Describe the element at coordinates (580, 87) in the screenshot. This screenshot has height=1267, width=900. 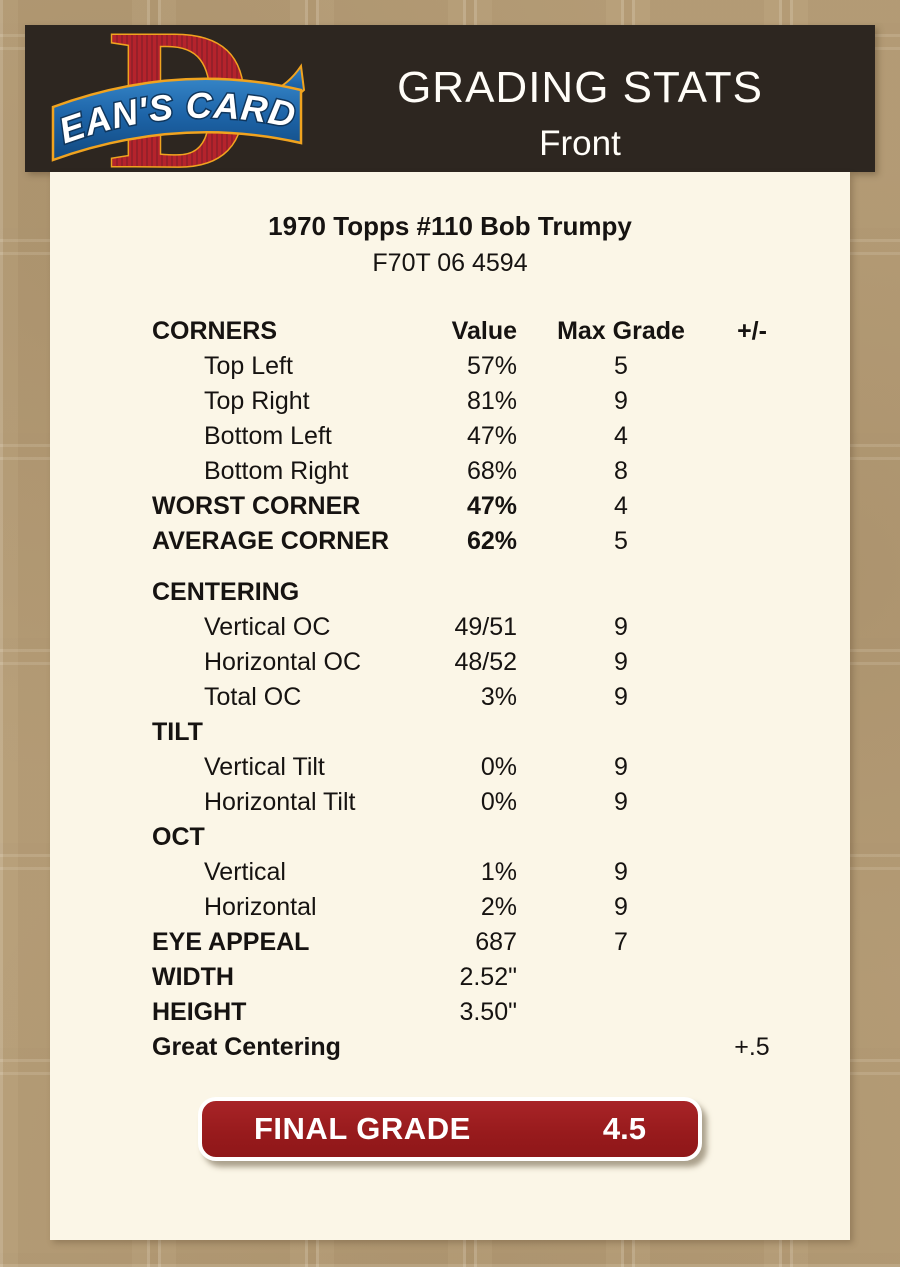
I see `page-title: GRADING STATS` at that location.